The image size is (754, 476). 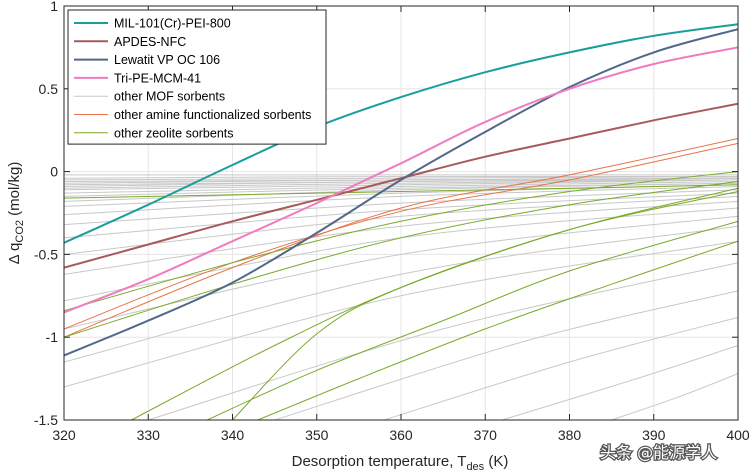 I want to click on legend-label: other amine functionalized sorbents, so click(x=212, y=115).